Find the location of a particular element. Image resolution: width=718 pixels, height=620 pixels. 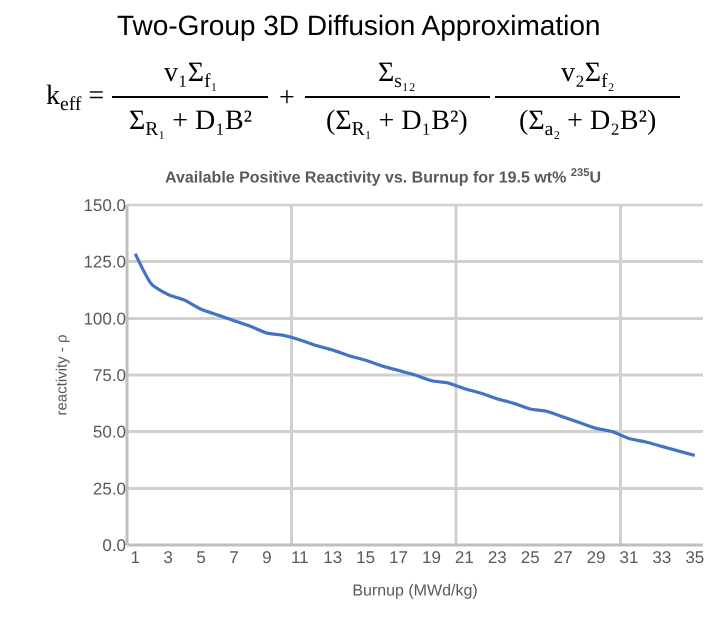

x-tick-label: 9 is located at coordinates (267, 557).